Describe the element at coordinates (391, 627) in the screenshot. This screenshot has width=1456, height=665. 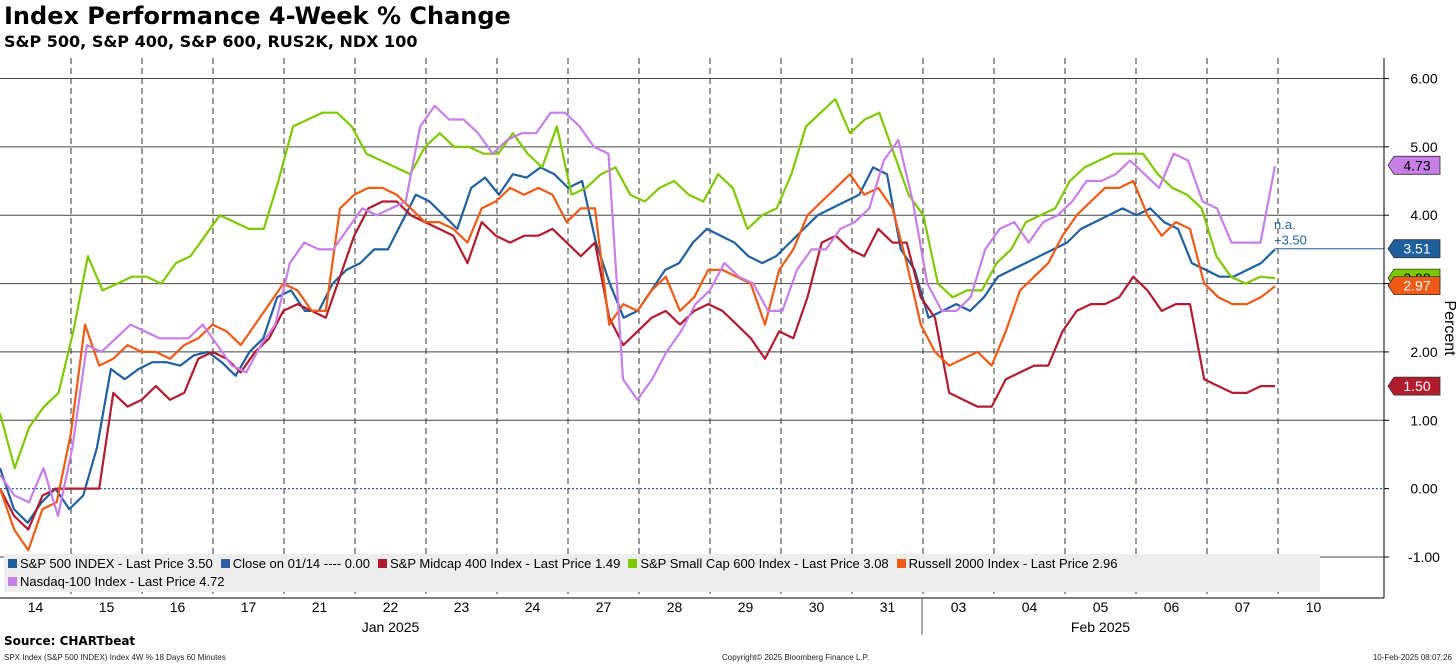
I see `x-month-label: Jan 2025` at that location.